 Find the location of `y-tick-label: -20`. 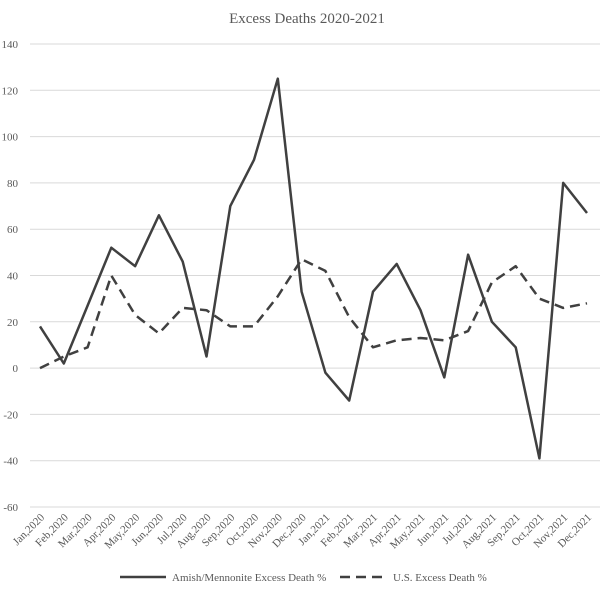

y-tick-label: -20 is located at coordinates (10, 415).